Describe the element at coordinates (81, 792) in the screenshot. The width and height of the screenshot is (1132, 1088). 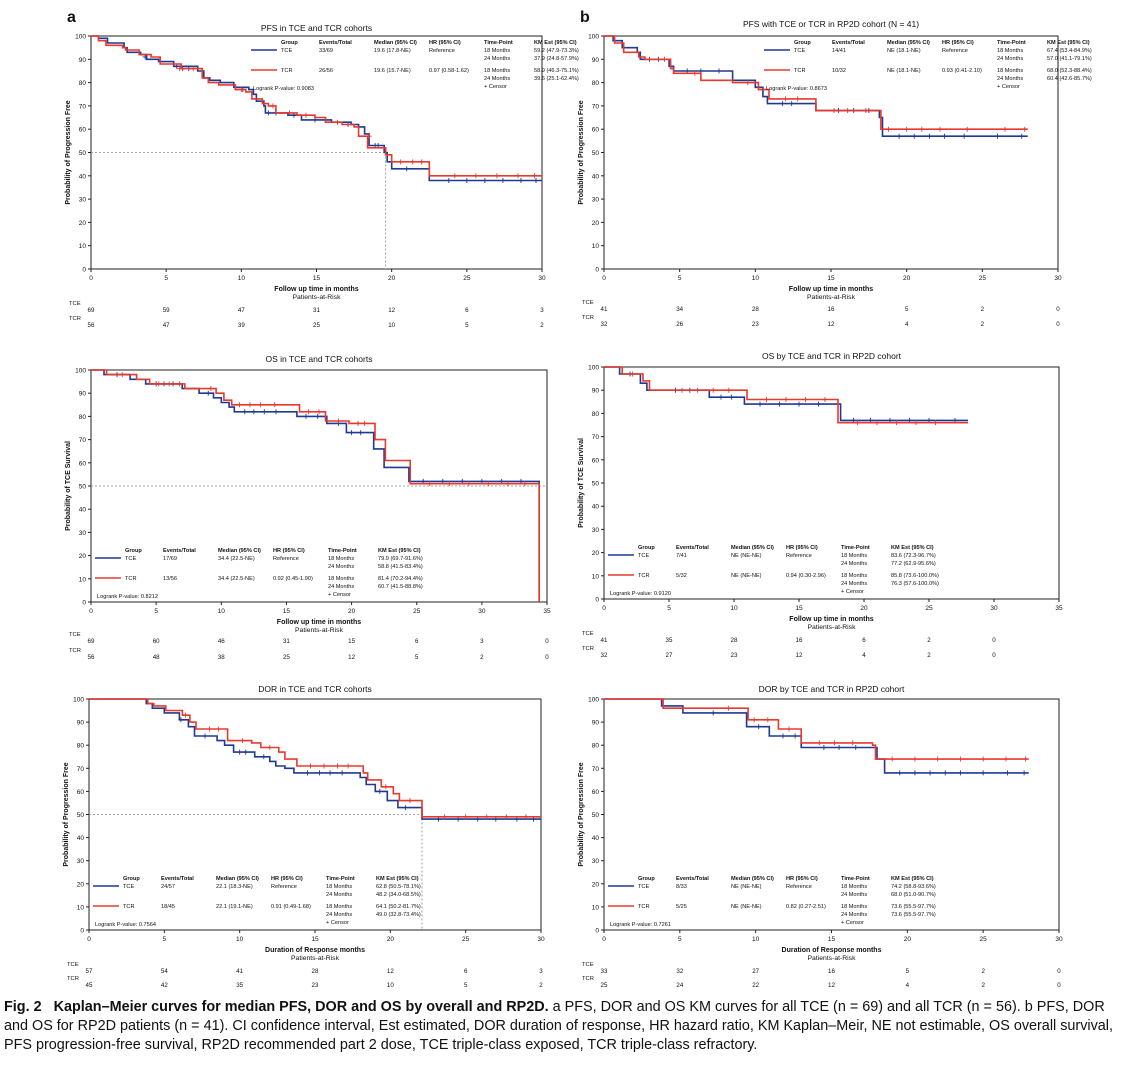
I see `y-tick-label: 60` at that location.